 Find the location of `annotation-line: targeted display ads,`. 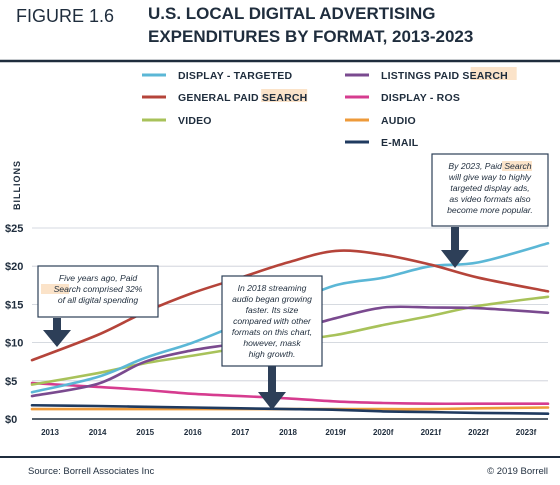

annotation-line: targeted display ads, is located at coordinates (489, 188).